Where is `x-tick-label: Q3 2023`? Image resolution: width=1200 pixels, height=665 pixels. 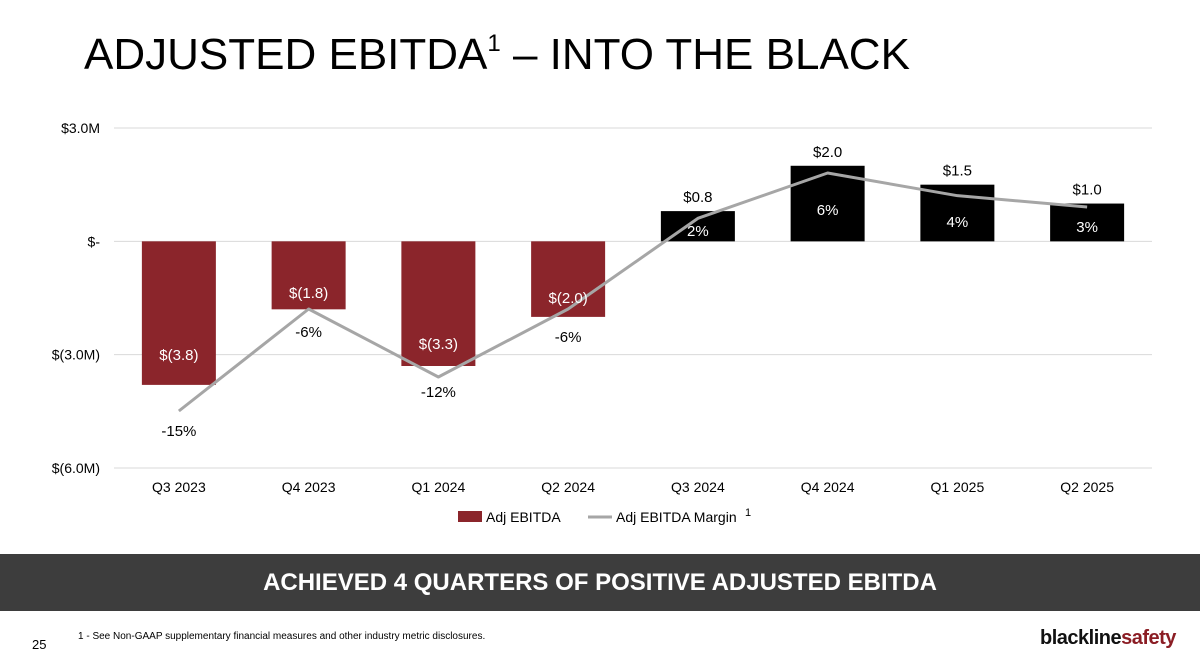 x-tick-label: Q3 2023 is located at coordinates (179, 487).